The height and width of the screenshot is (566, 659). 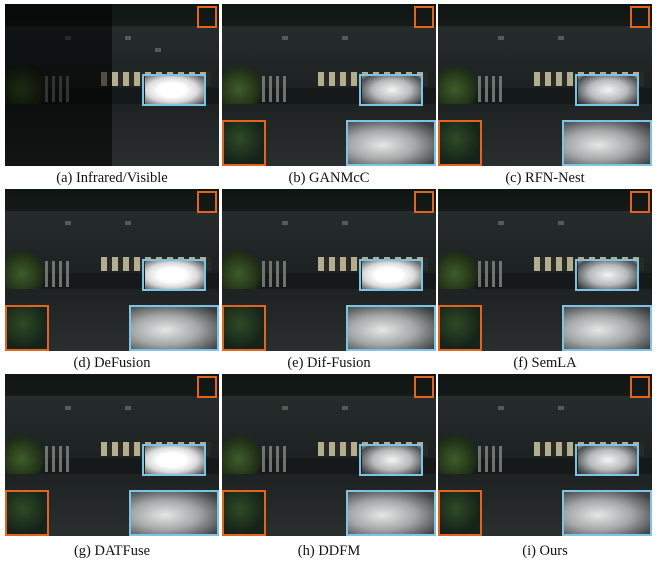 I want to click on panel-caption: (c) RFN-Nest, so click(x=545, y=178).